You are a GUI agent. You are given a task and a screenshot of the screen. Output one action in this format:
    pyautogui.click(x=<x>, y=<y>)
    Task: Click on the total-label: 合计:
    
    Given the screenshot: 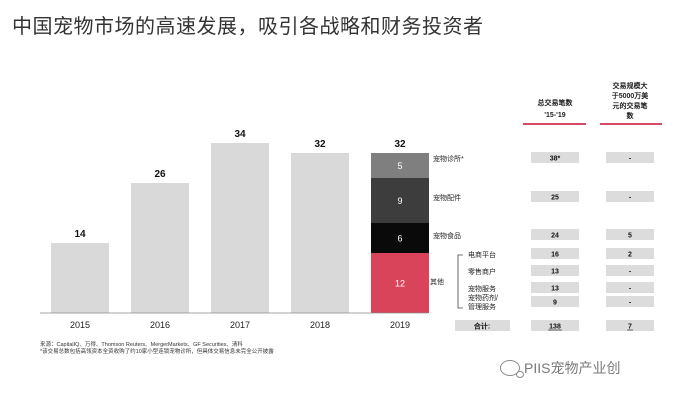 What is the action you would take?
    pyautogui.click(x=481, y=326)
    